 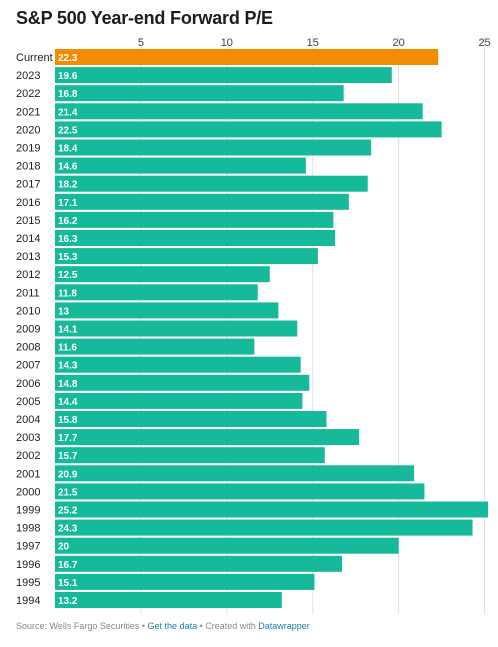 What do you see at coordinates (64, 547) in the screenshot?
I see `bar-value-label: 20` at bounding box center [64, 547].